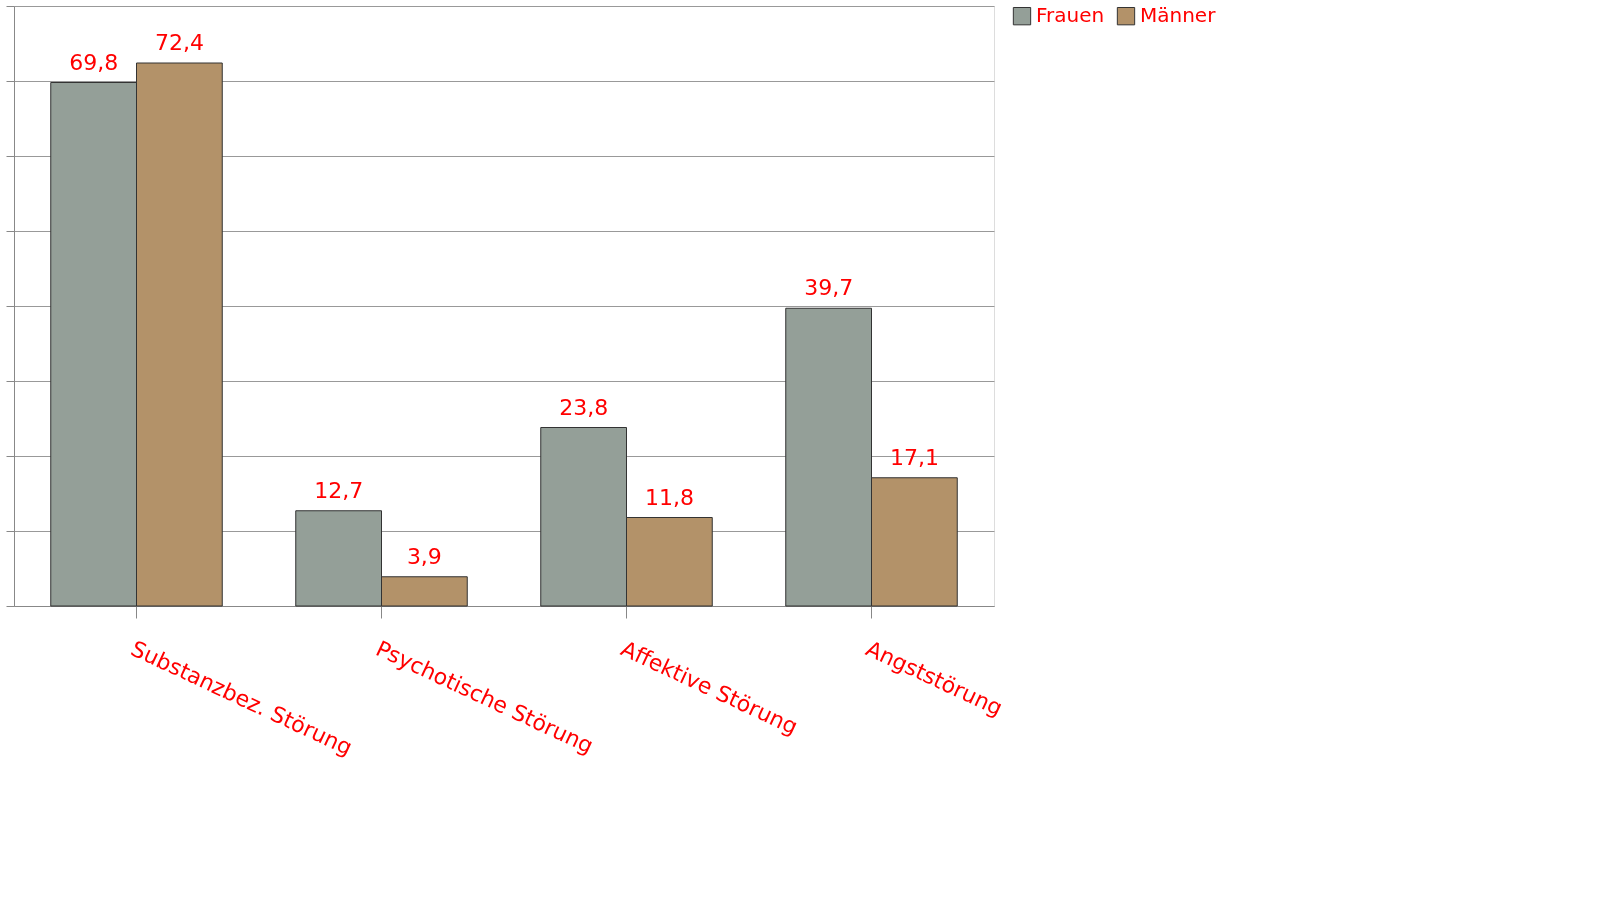 This screenshot has width=1600, height=916. I want to click on data-label: 11,8, so click(669, 497).